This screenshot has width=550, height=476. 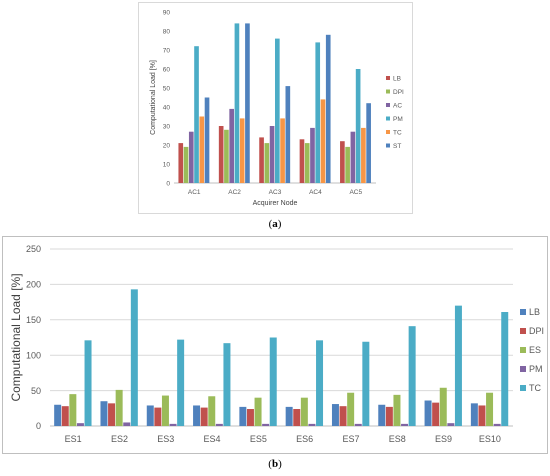 What do you see at coordinates (535, 350) in the screenshot?
I see `legend-label-es: ES` at bounding box center [535, 350].